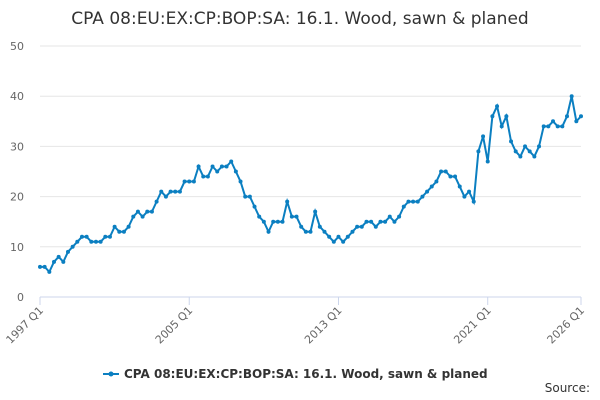 The width and height of the screenshot is (600, 400). I want to click on y-tick-label: 20, so click(17, 197).